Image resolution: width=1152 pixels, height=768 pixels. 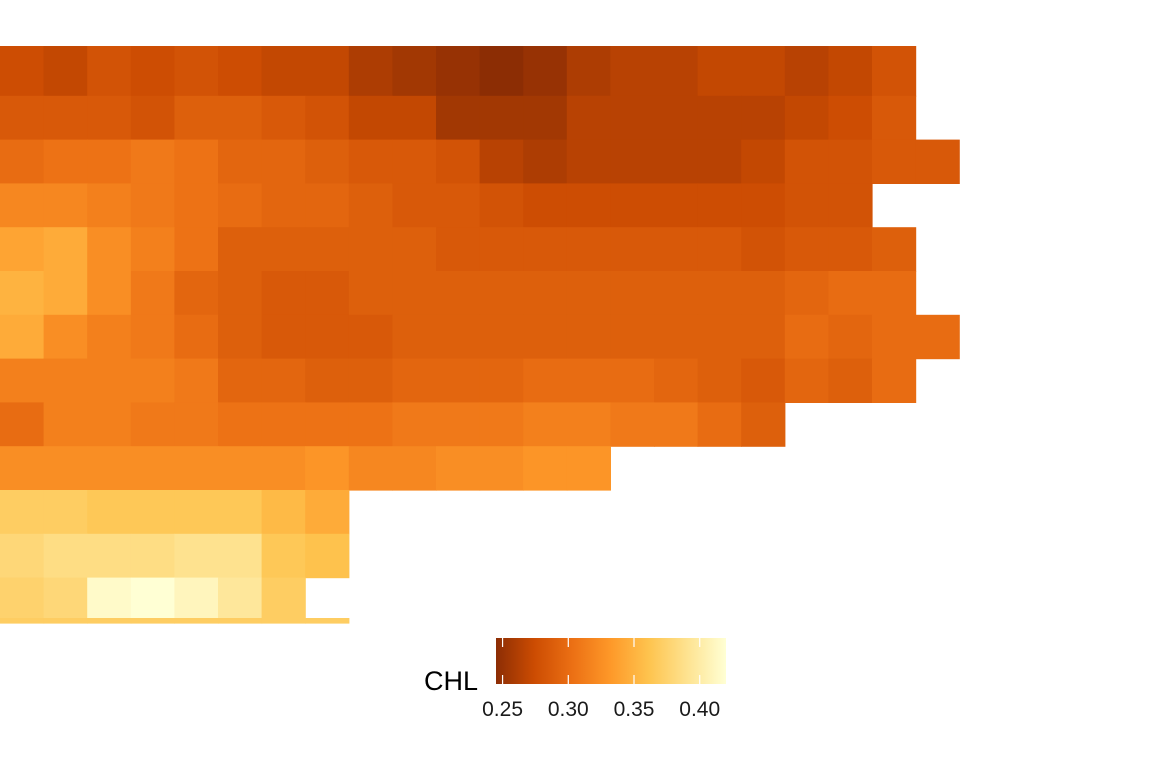 I want to click on legend-tick-label: 0.35, so click(x=634, y=709).